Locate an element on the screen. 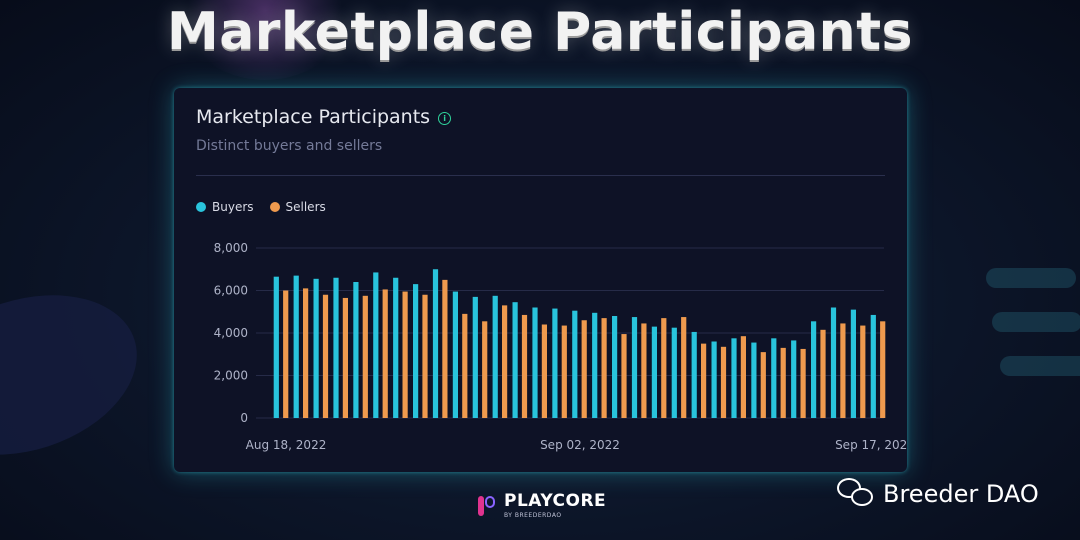 This screenshot has height=540, width=1080. y-tick-label: 6,000 is located at coordinates (231, 291).